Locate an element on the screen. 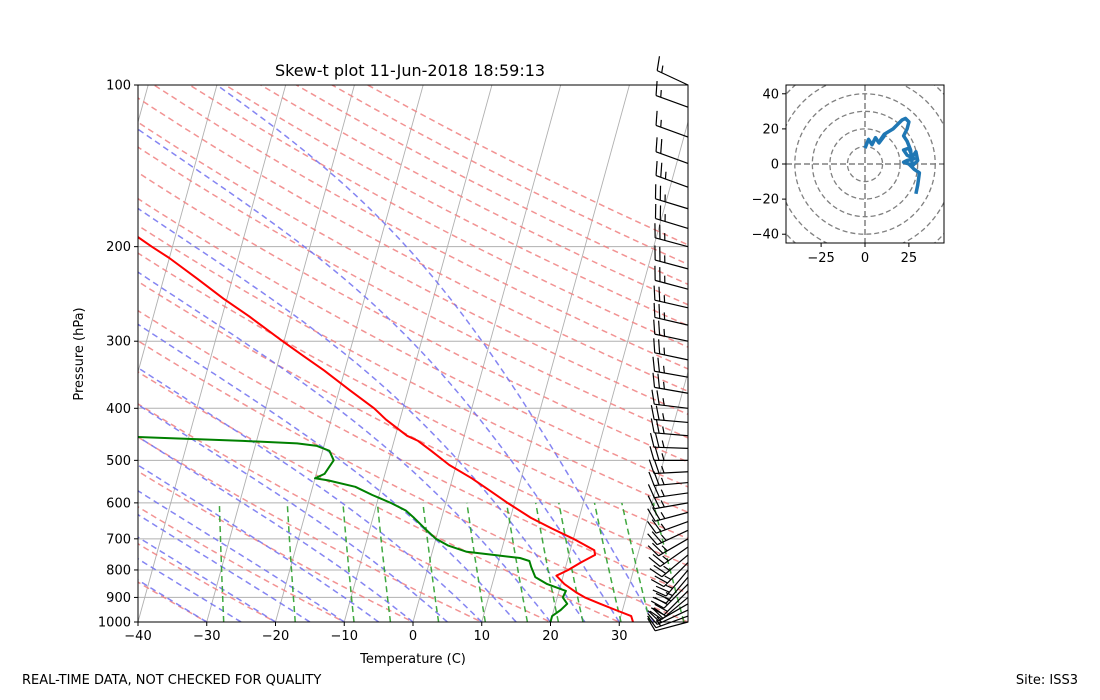  hodograph-y-tick-label: −20 is located at coordinates (765, 200).